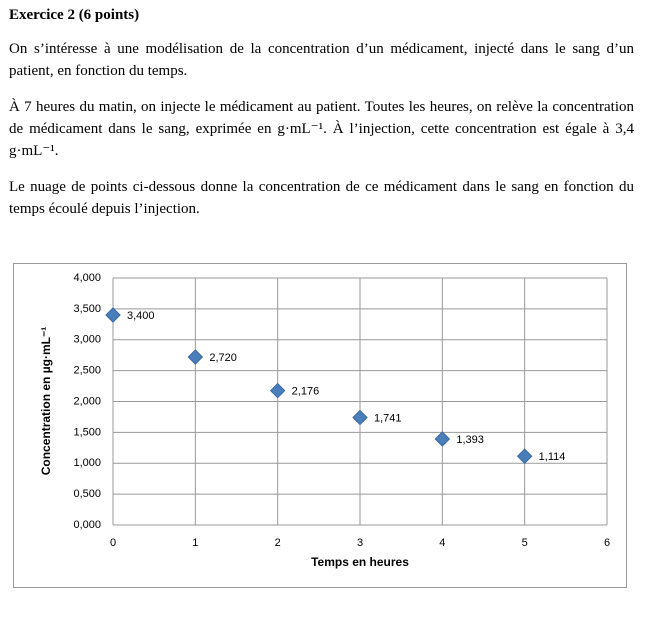 The height and width of the screenshot is (632, 652). I want to click on data-label: 1,393, so click(470, 440).